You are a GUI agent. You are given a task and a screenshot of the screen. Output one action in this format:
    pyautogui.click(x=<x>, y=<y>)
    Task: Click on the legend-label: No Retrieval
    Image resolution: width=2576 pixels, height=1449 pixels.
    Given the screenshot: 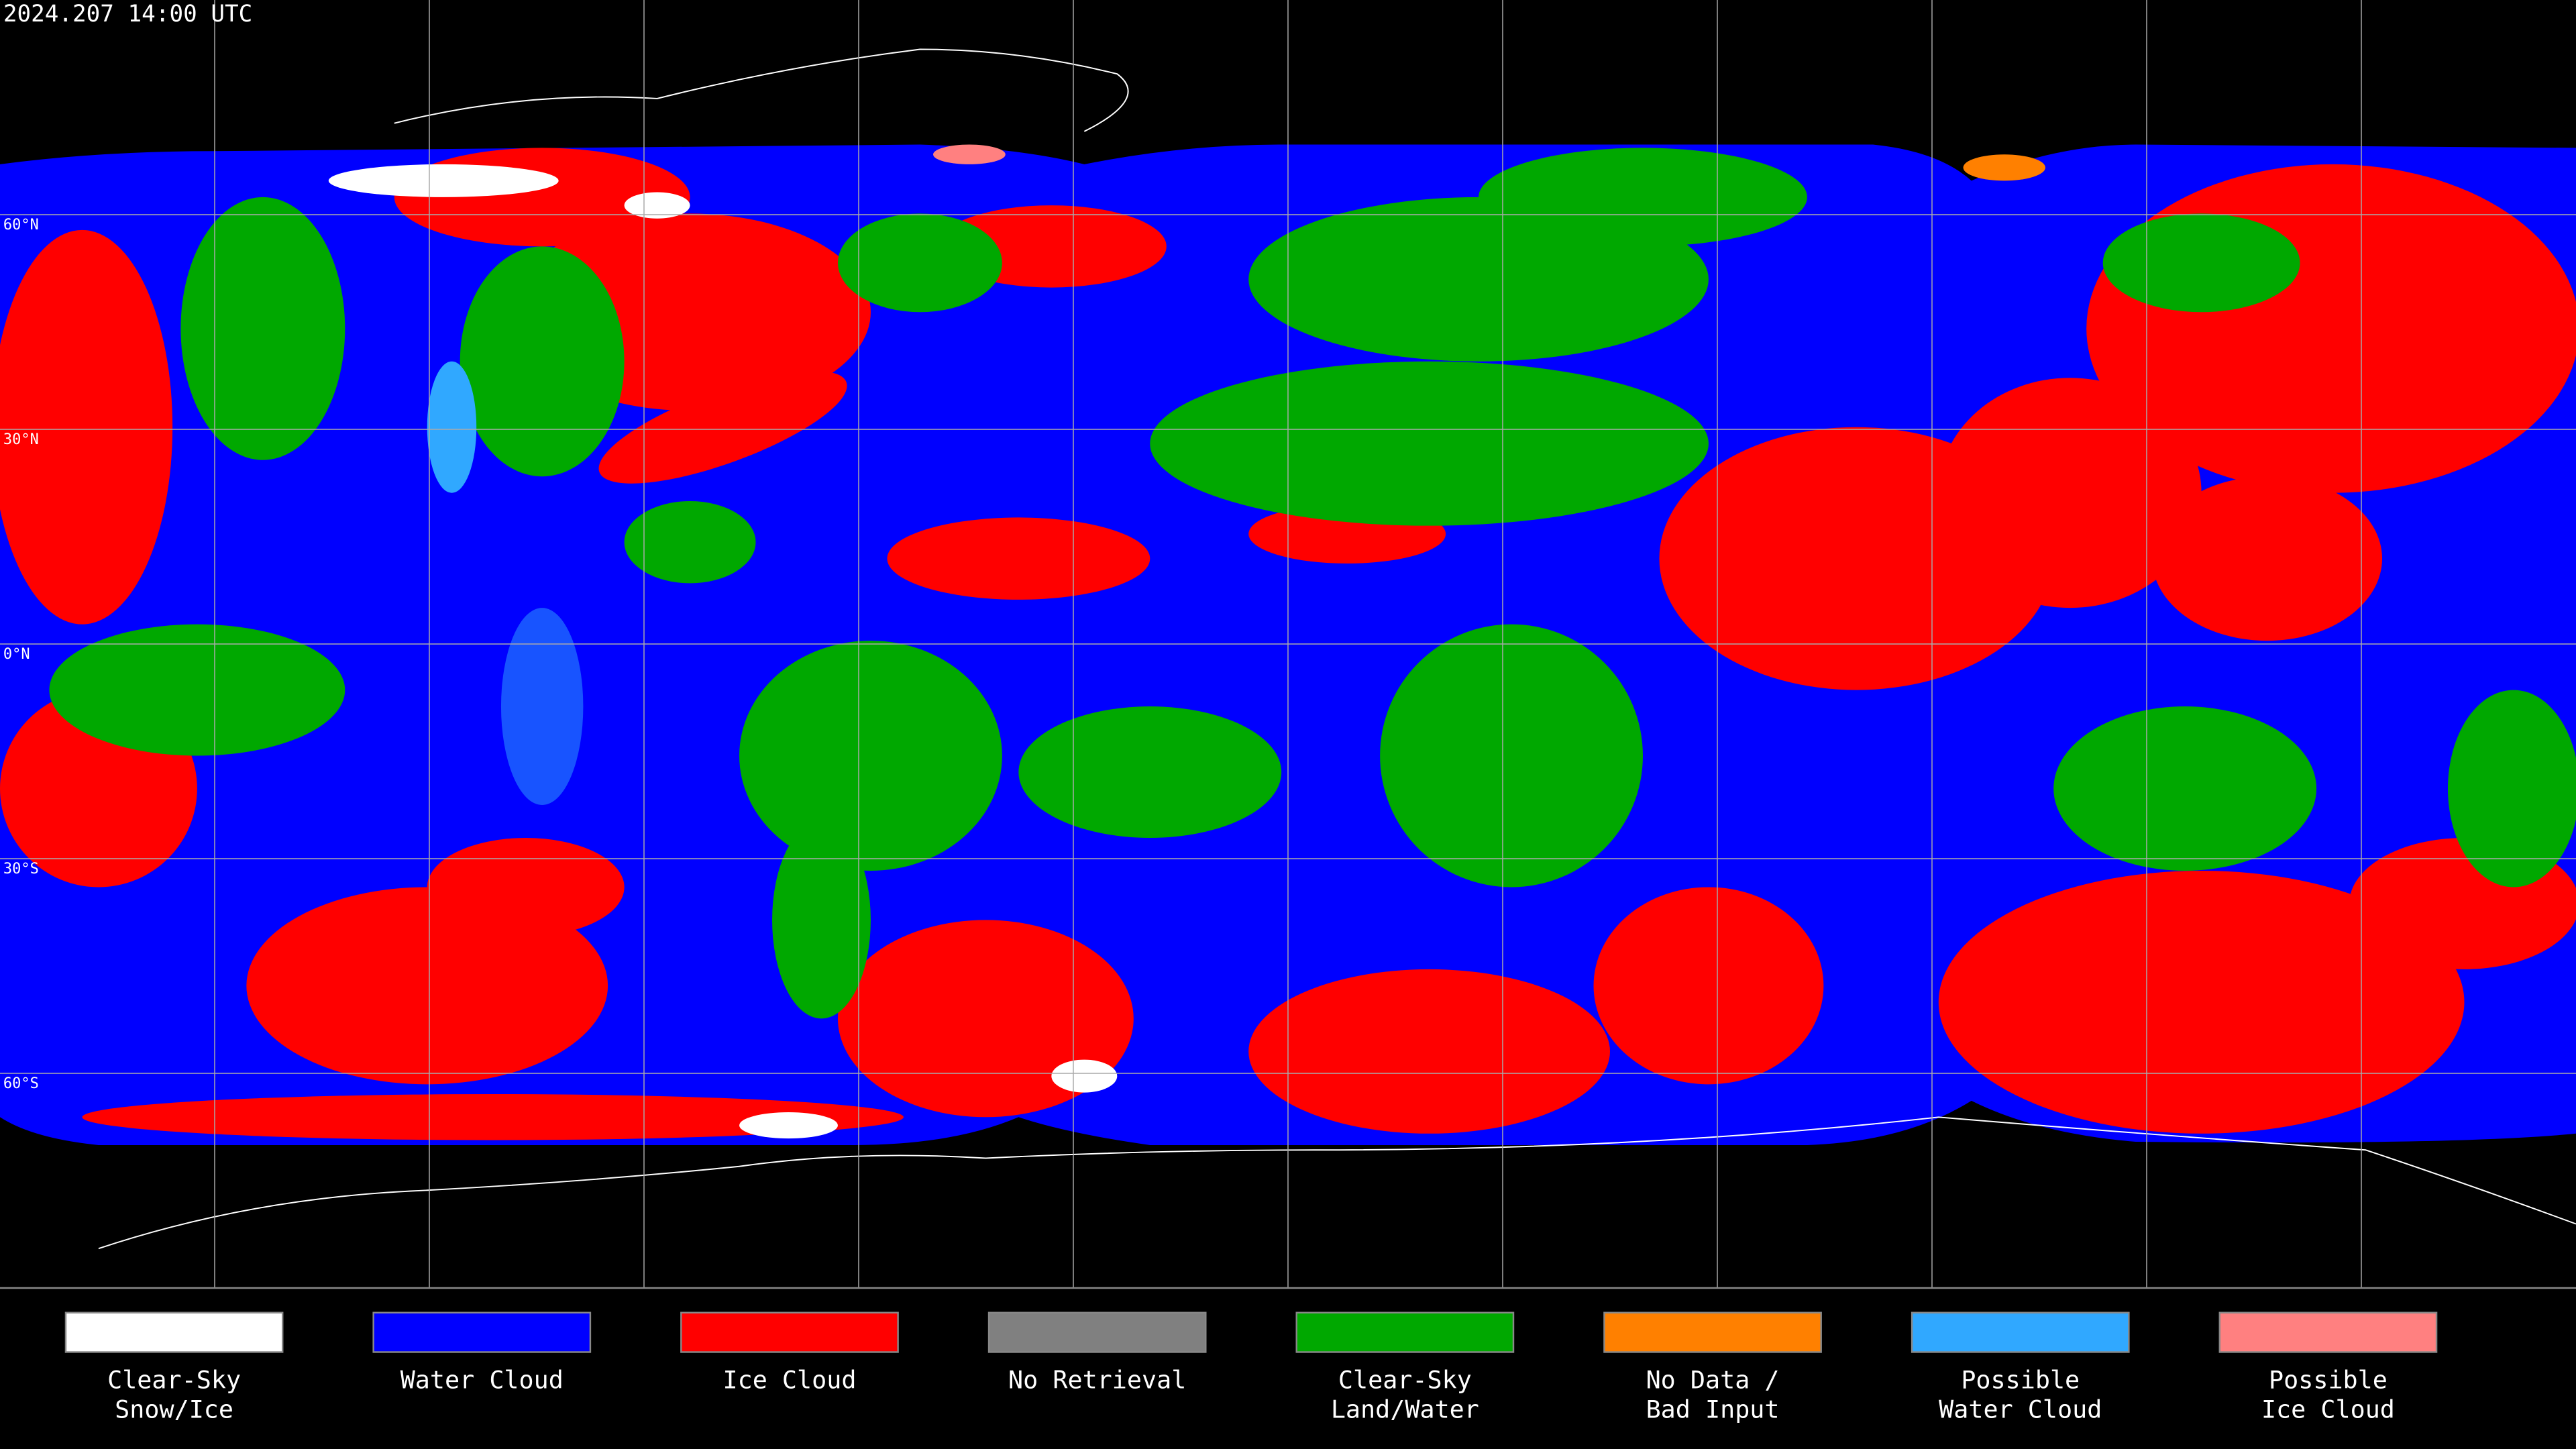 What is the action you would take?
    pyautogui.click(x=1097, y=1379)
    